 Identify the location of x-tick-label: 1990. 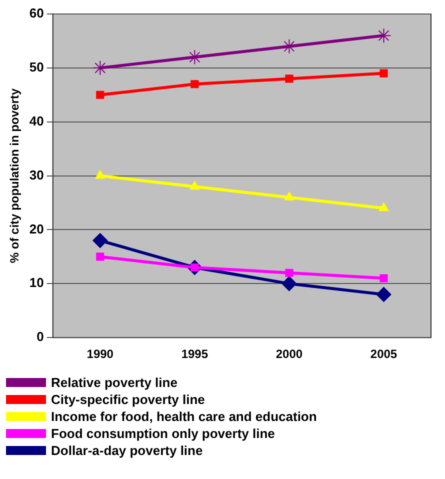
(100, 354).